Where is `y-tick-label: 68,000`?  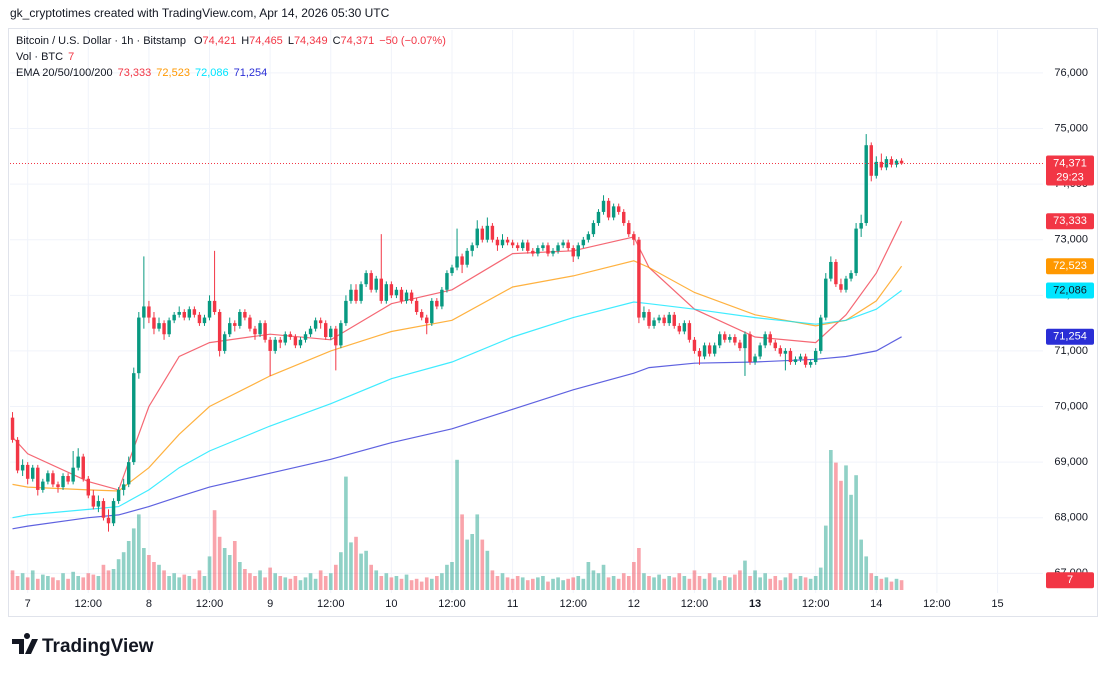
y-tick-label: 68,000 is located at coordinates (1071, 518).